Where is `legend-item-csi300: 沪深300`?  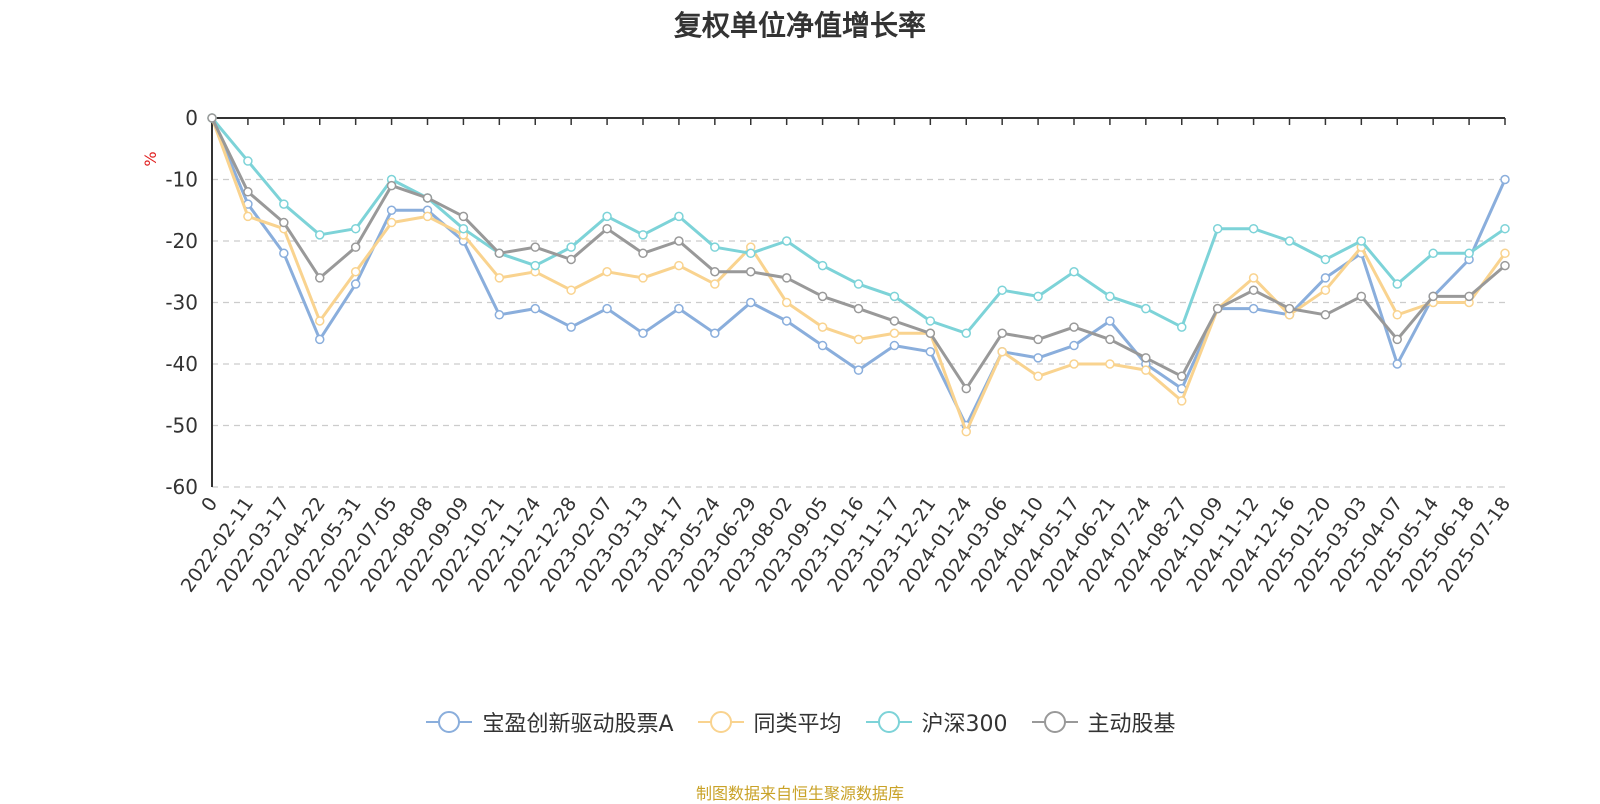 legend-item-csi300: 沪深300 is located at coordinates (936, 722).